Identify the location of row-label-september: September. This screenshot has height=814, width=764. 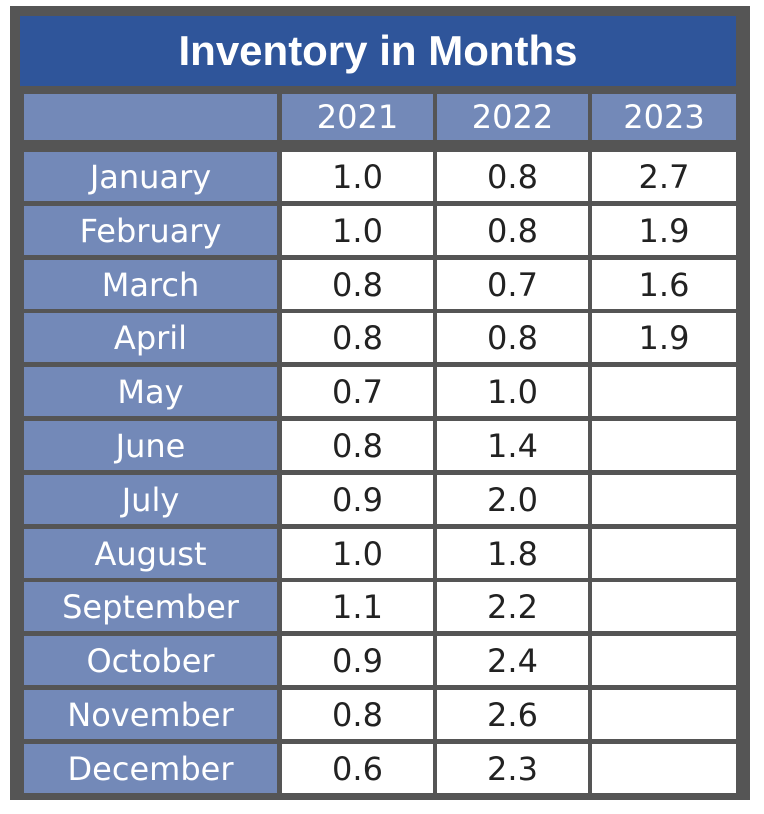
(150, 606).